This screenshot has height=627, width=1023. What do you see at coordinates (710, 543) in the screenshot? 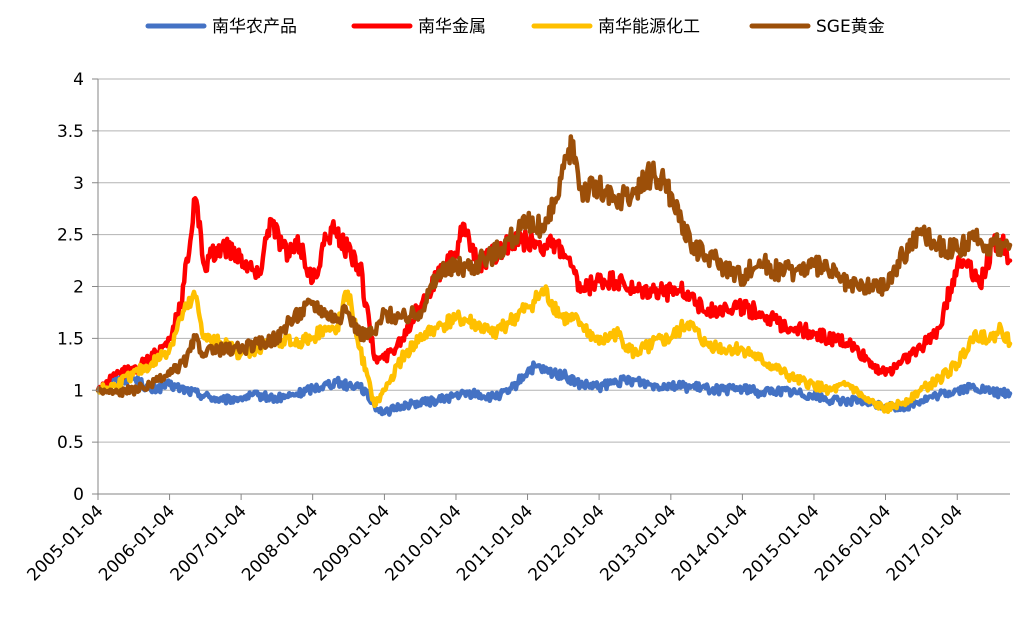
I see `x-tick-label: 2014-01-04` at bounding box center [710, 543].